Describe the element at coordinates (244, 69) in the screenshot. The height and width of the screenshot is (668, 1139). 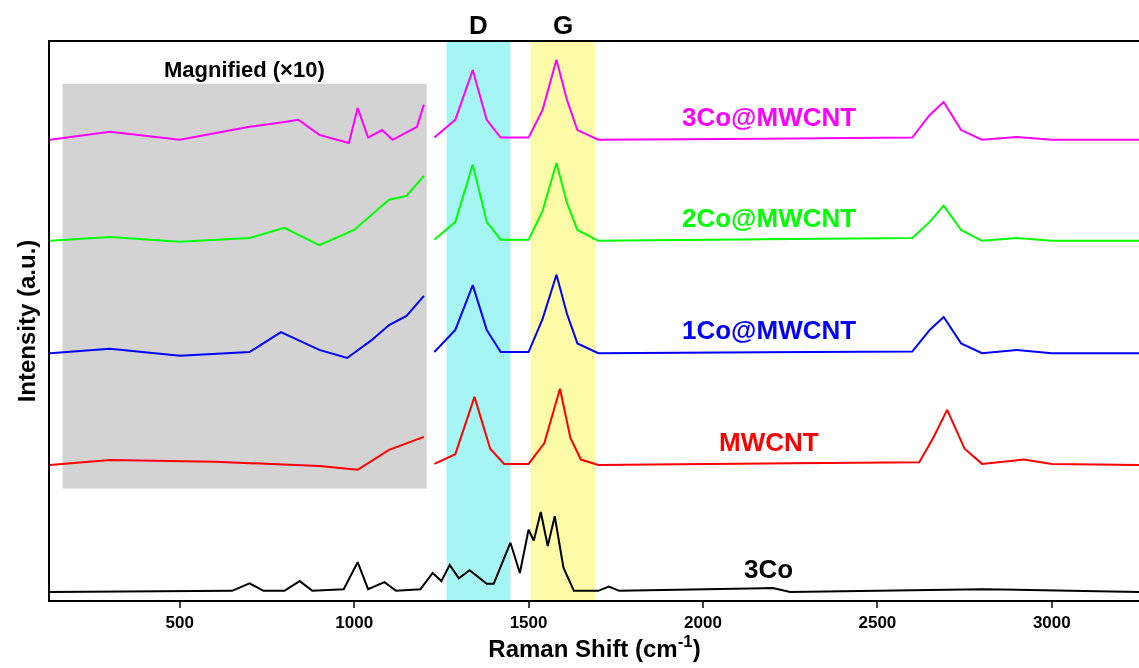
I see `band-label: Magnified (×10)` at that location.